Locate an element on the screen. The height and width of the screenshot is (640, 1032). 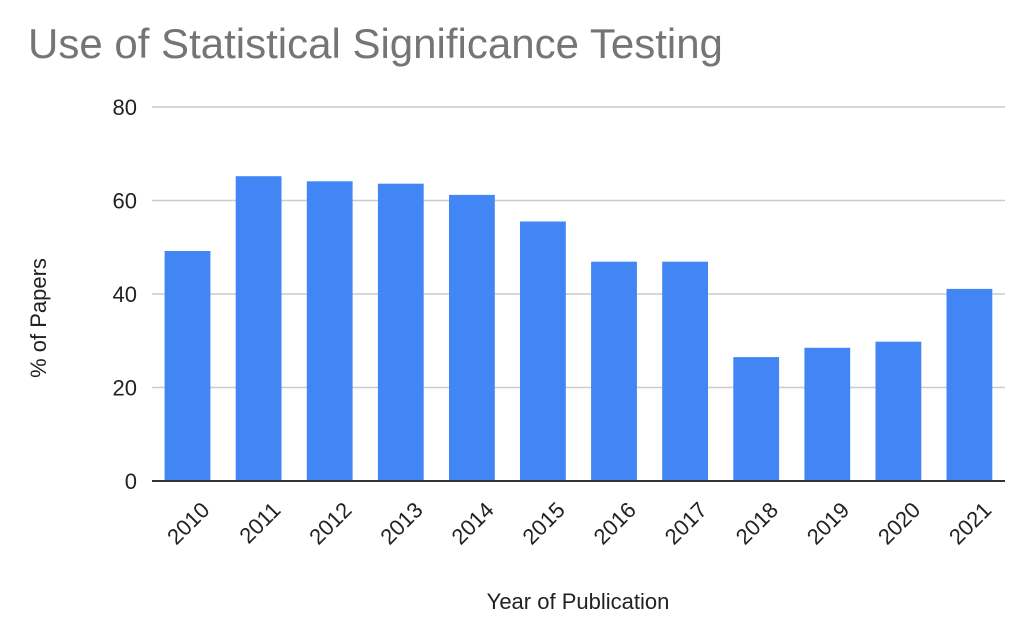
x-tick-label: 2010 is located at coordinates (188, 523).